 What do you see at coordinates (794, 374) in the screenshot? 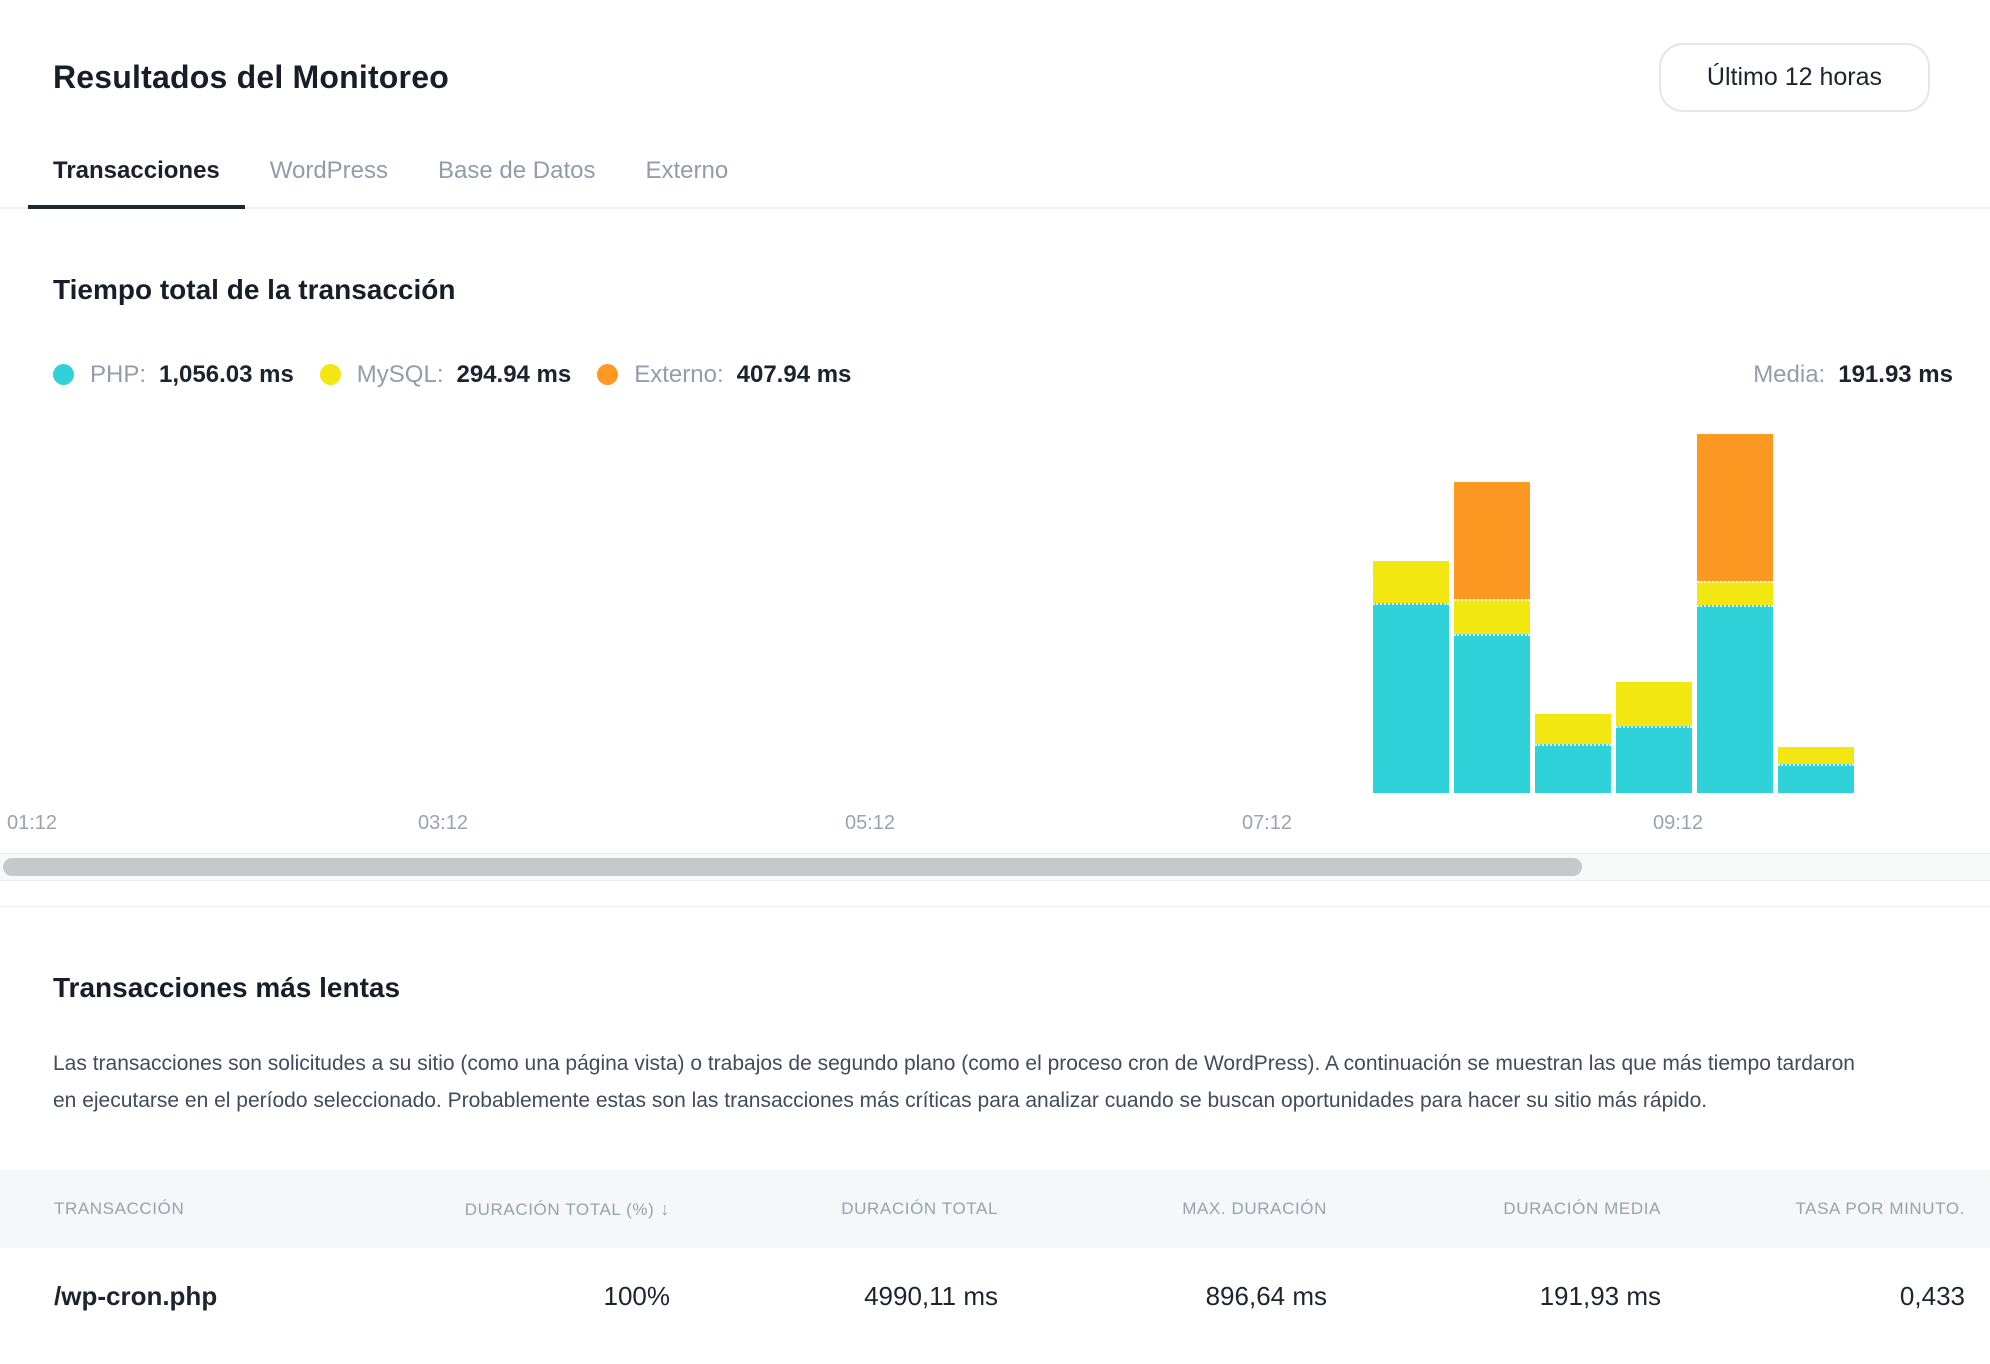
I see `legend-value: 407.94 ms` at bounding box center [794, 374].